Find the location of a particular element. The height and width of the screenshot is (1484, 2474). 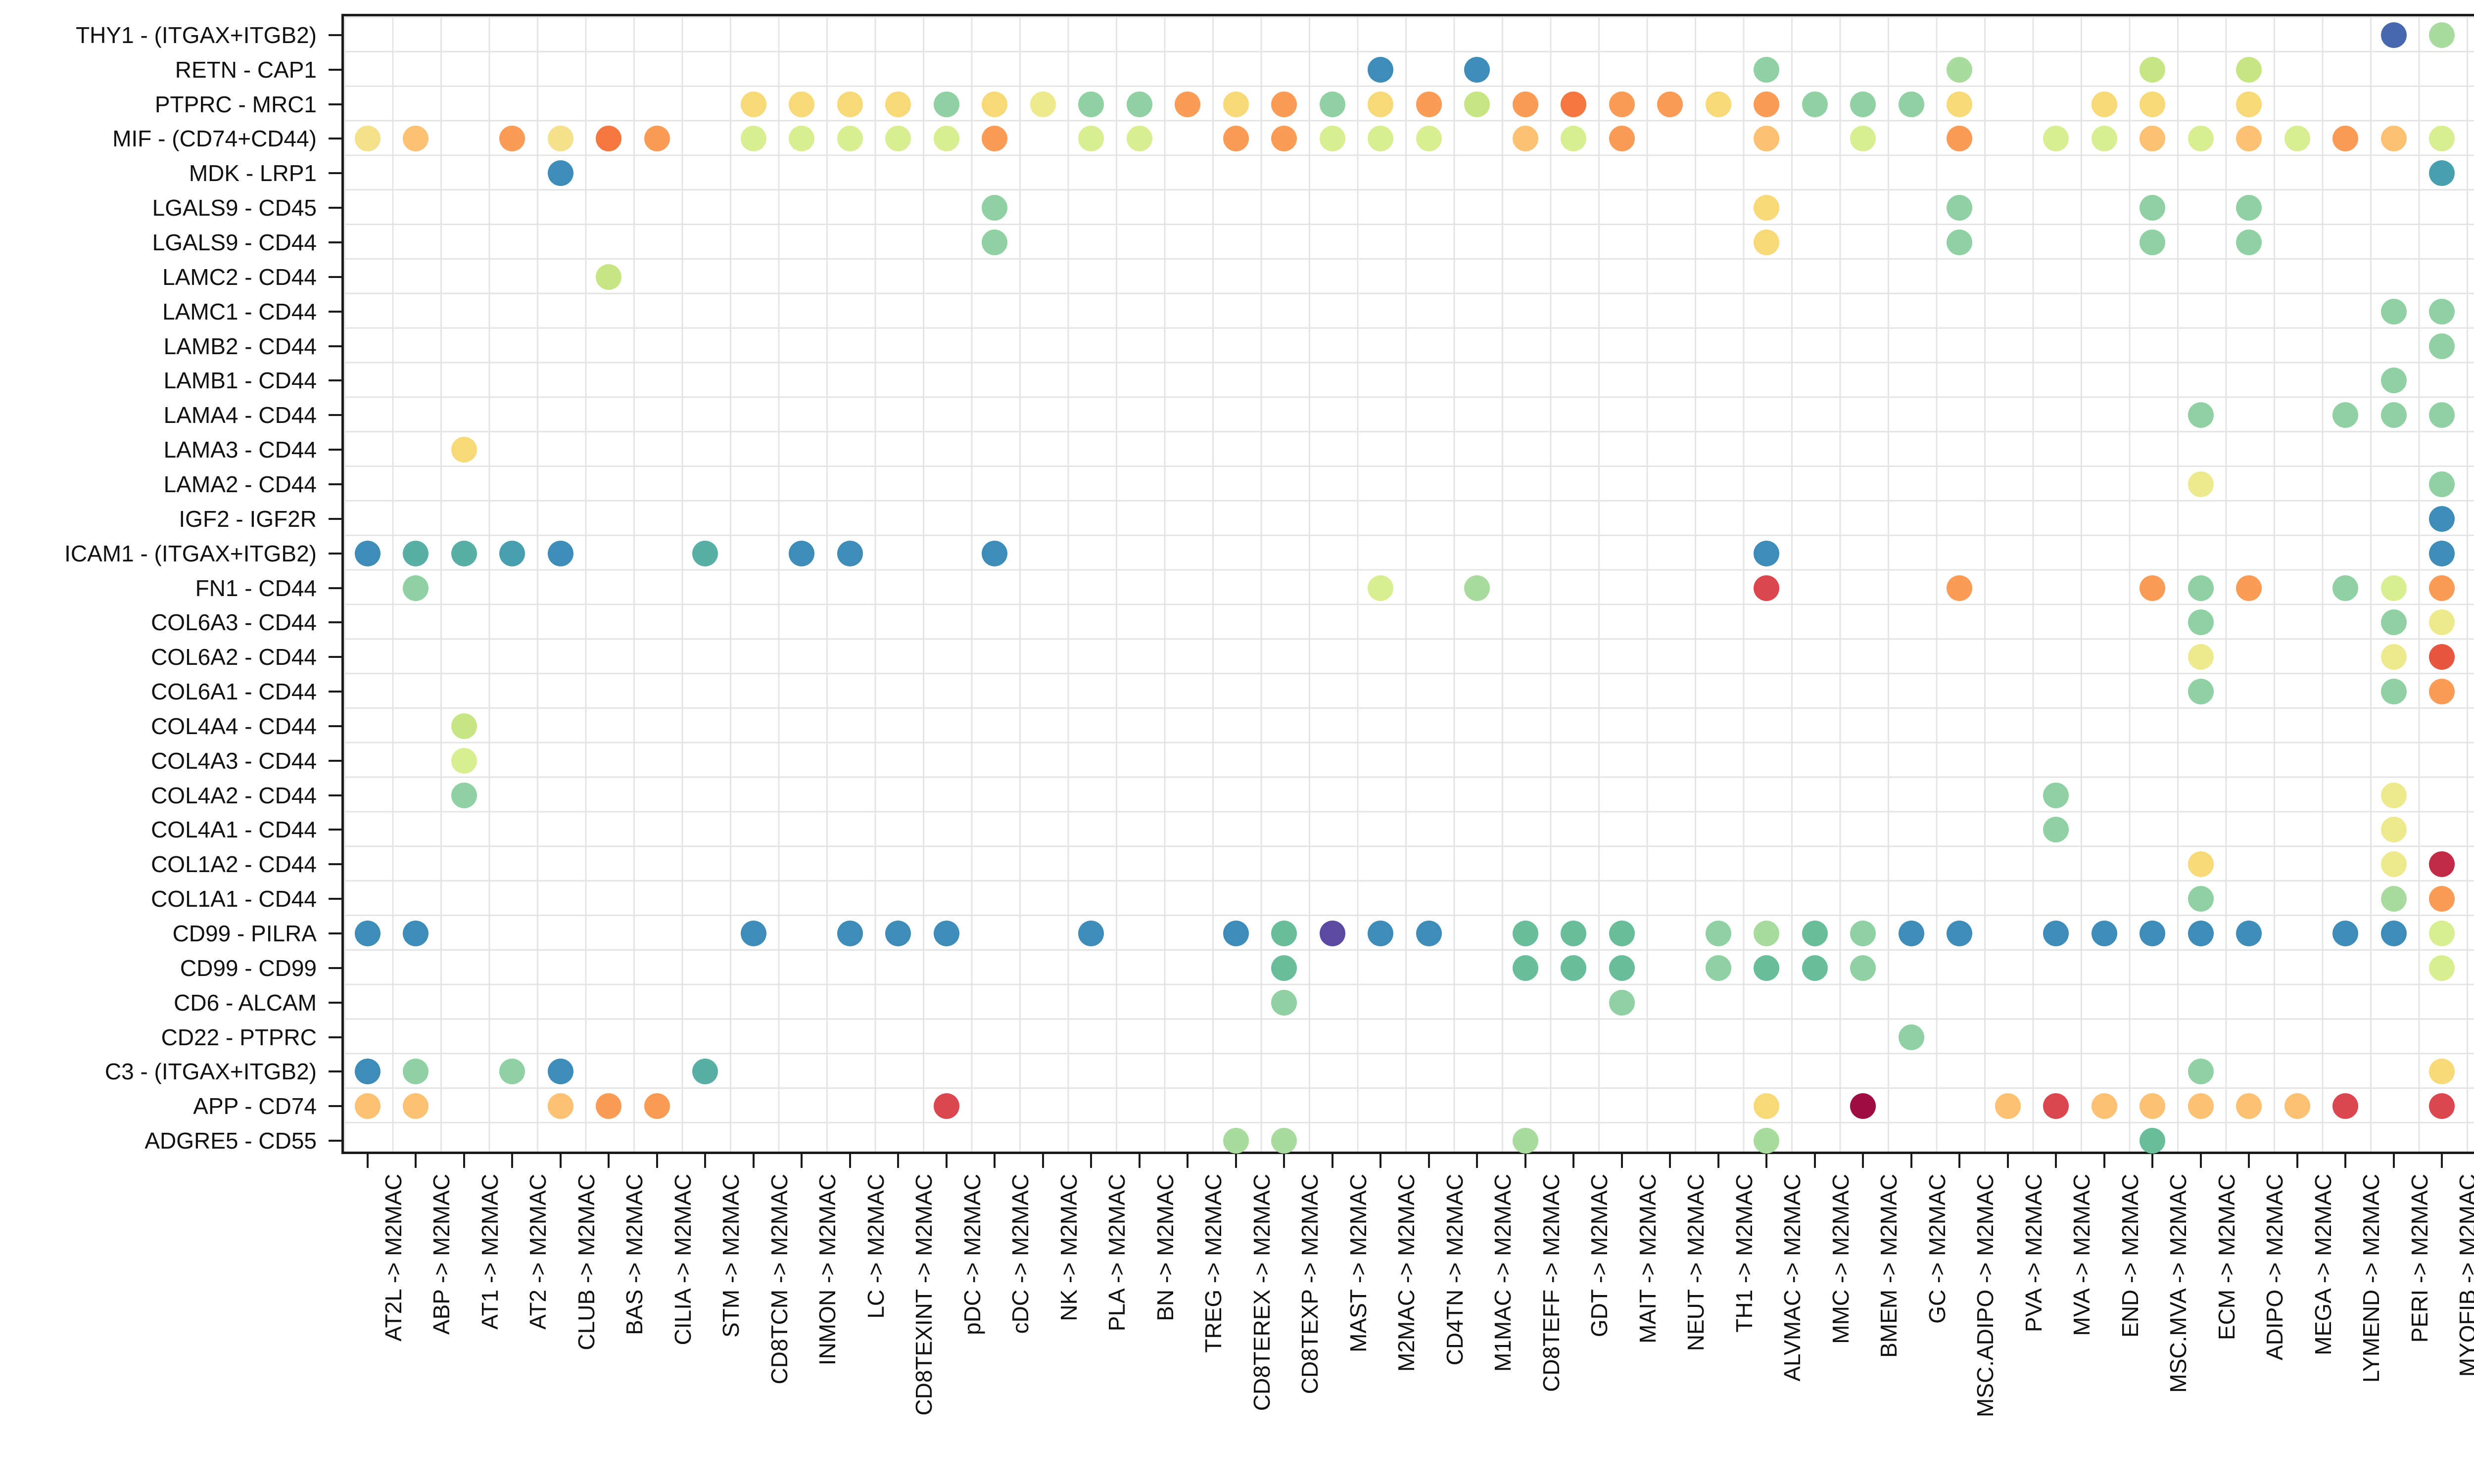

x-axis-label: LC -> M2MAC is located at coordinates (876, 1246).